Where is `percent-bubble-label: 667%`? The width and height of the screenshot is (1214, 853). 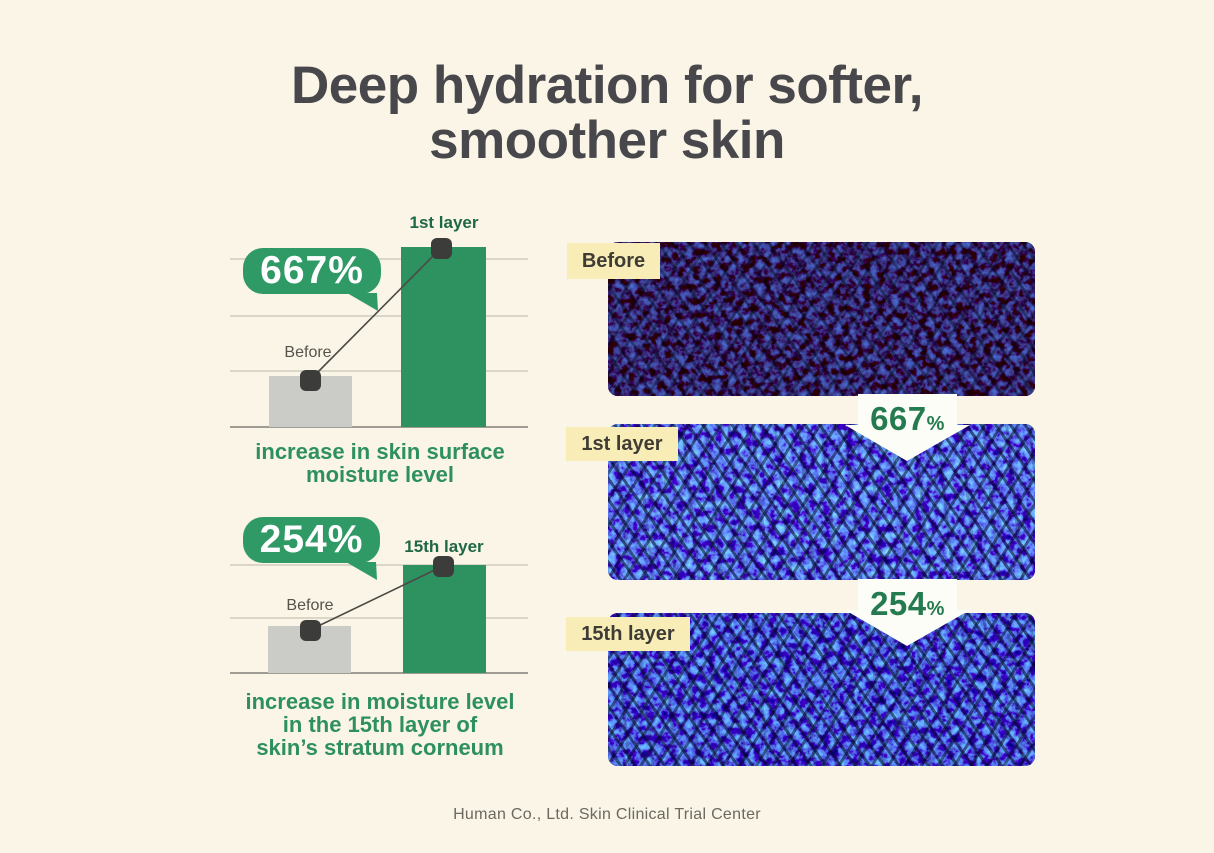
percent-bubble-label: 667% is located at coordinates (312, 270).